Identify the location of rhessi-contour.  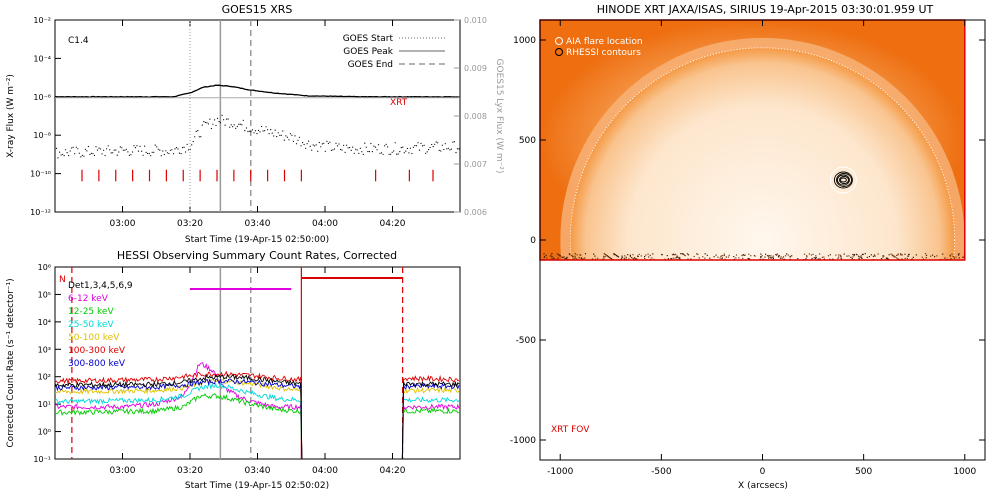
(844, 180).